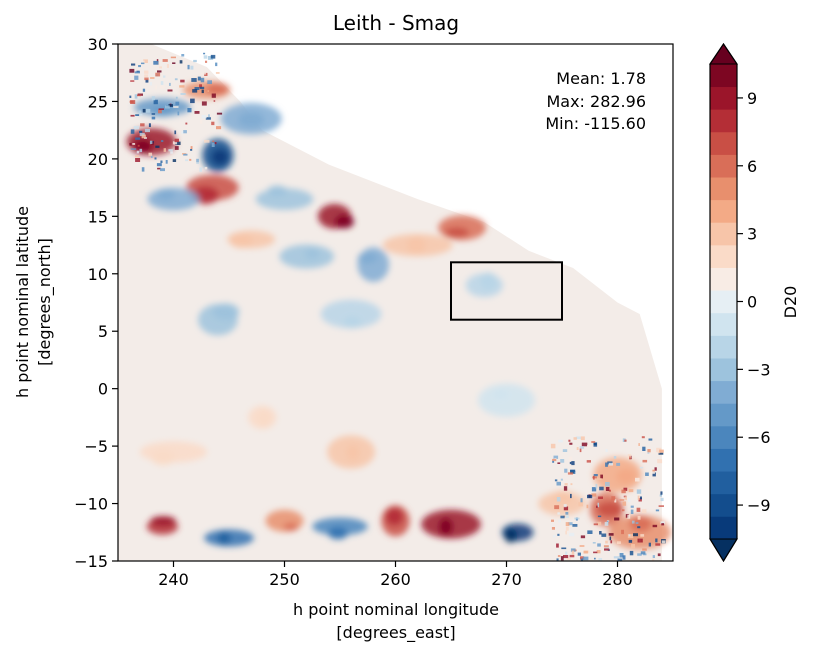 Image resolution: width=815 pixels, height=657 pixels. Describe the element at coordinates (98, 101) in the screenshot. I see `y-tick-label: 25` at that location.